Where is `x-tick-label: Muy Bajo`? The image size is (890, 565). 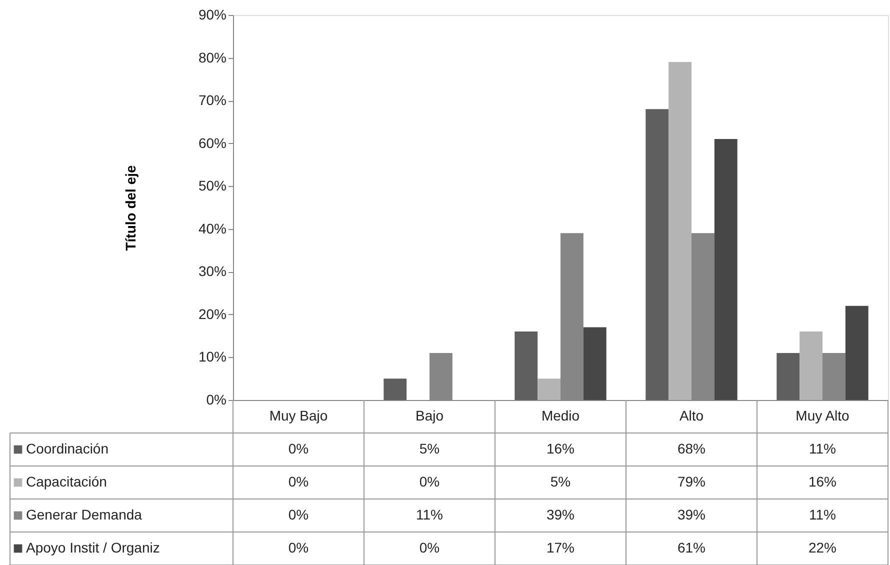 x-tick-label: Muy Bajo is located at coordinates (298, 416).